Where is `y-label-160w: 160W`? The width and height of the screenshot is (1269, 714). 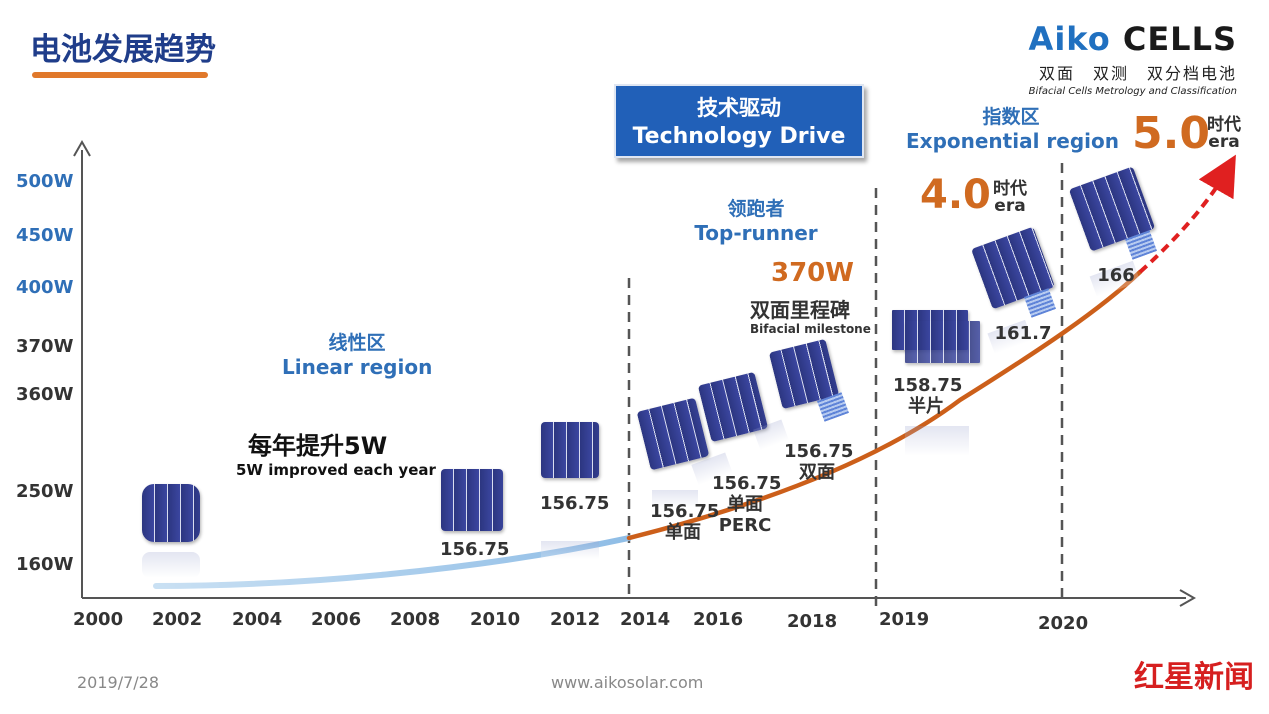
y-label-160w: 160W is located at coordinates (45, 564).